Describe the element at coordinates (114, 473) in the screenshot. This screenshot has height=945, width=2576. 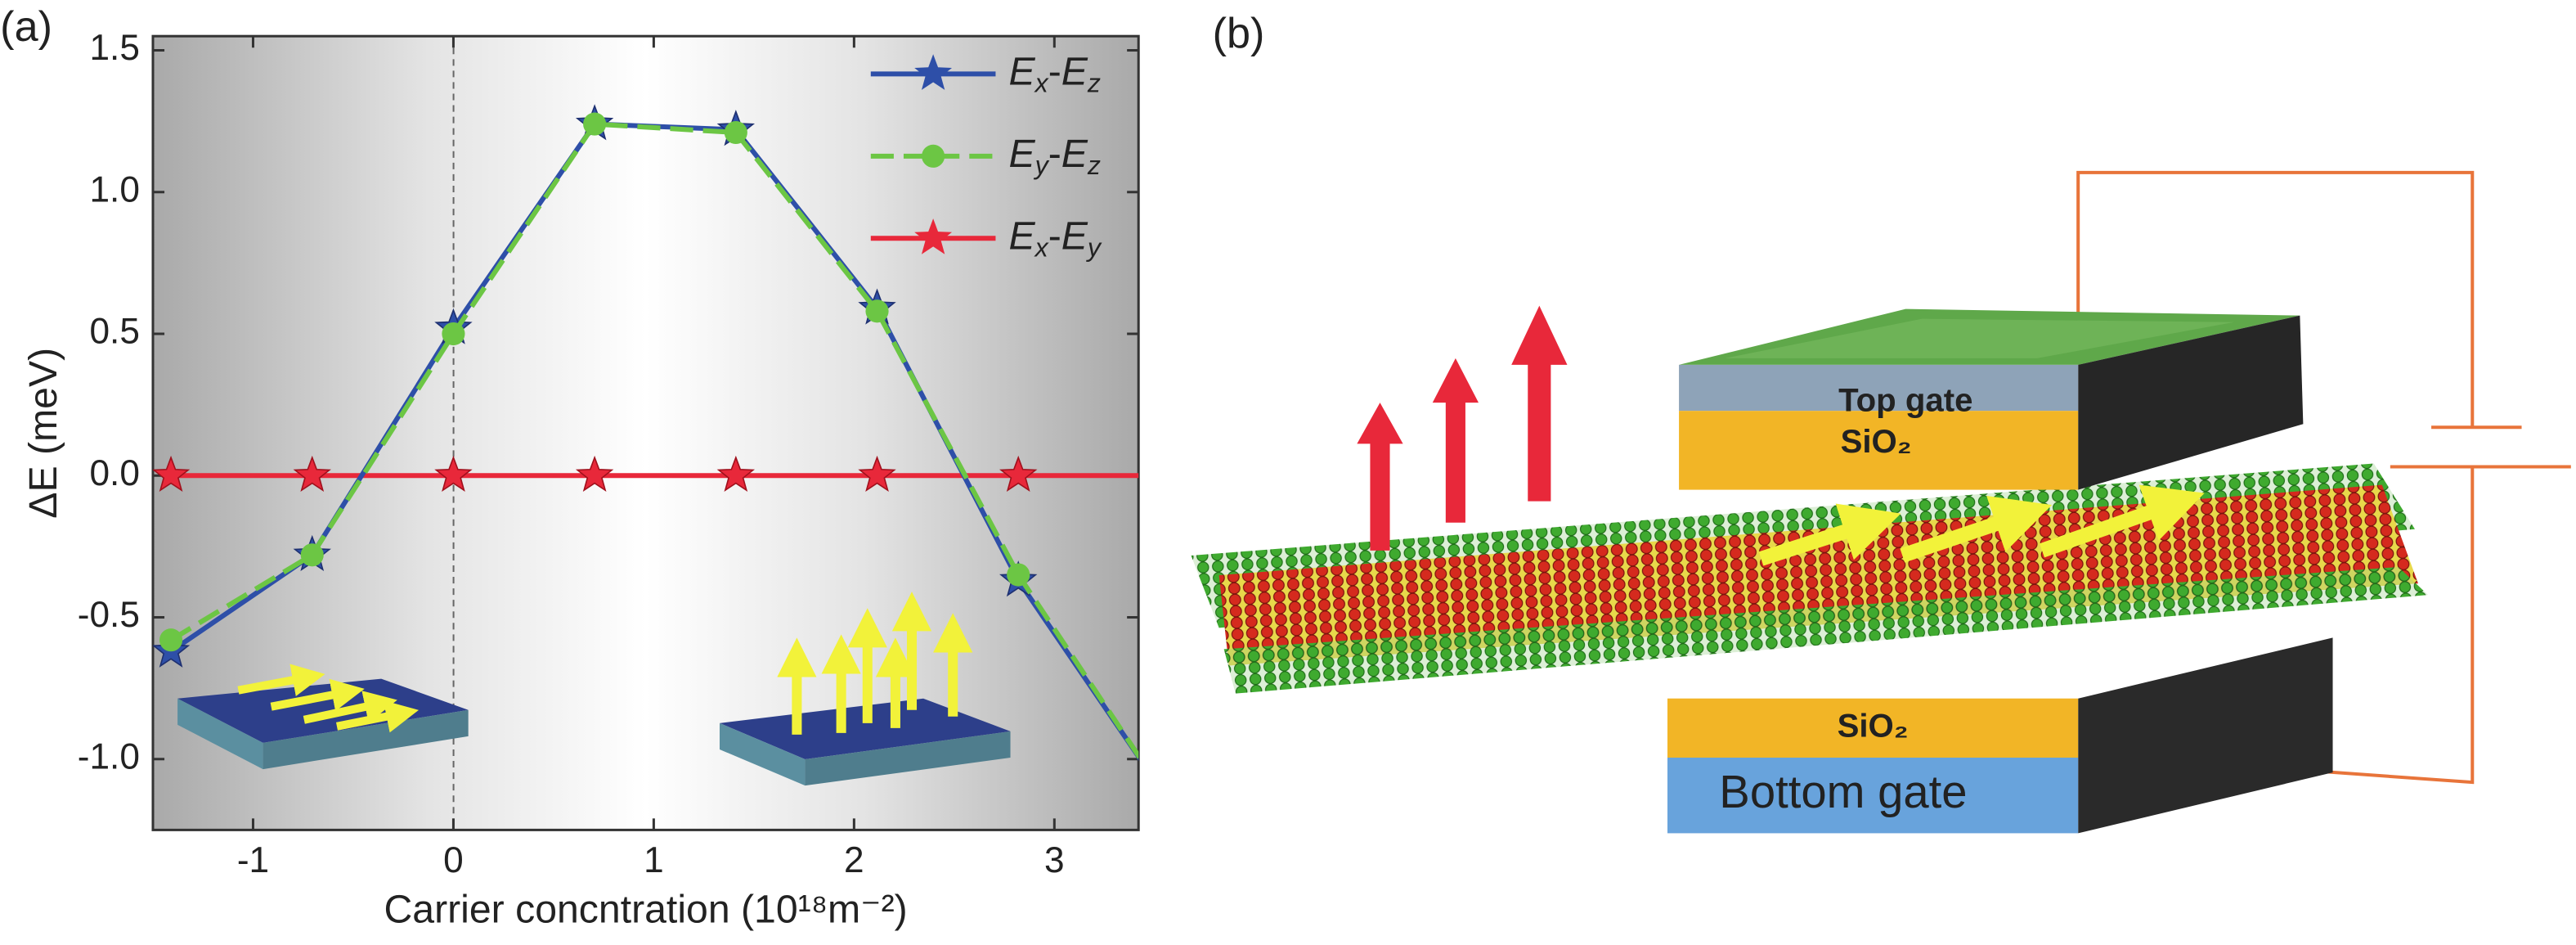
I see `y-tick-label: 0.0` at that location.